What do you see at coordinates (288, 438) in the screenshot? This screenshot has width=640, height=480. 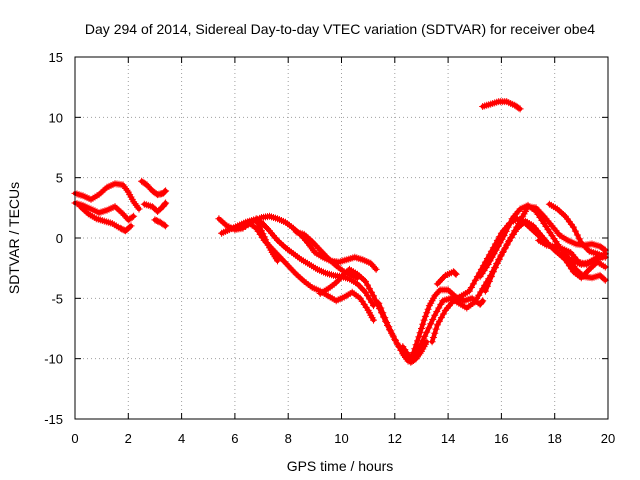 I see `x-tick-label: 8` at bounding box center [288, 438].